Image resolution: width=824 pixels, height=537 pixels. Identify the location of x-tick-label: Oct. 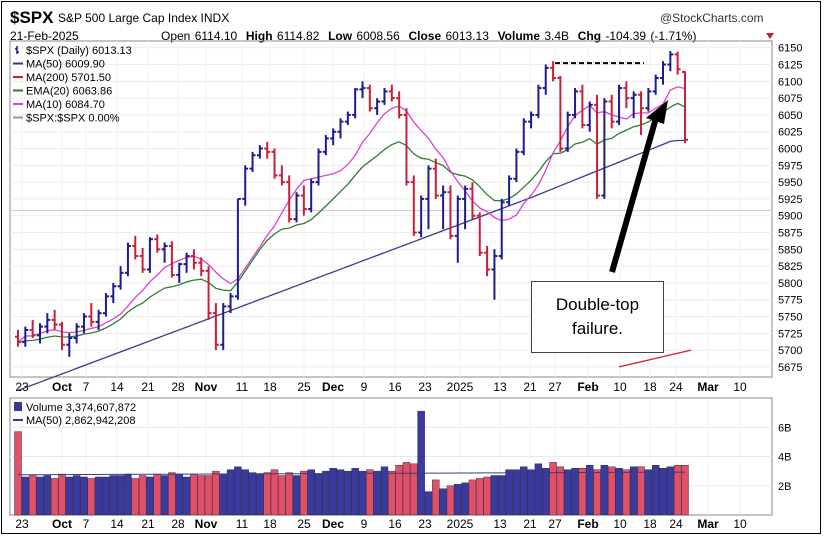
(62, 524).